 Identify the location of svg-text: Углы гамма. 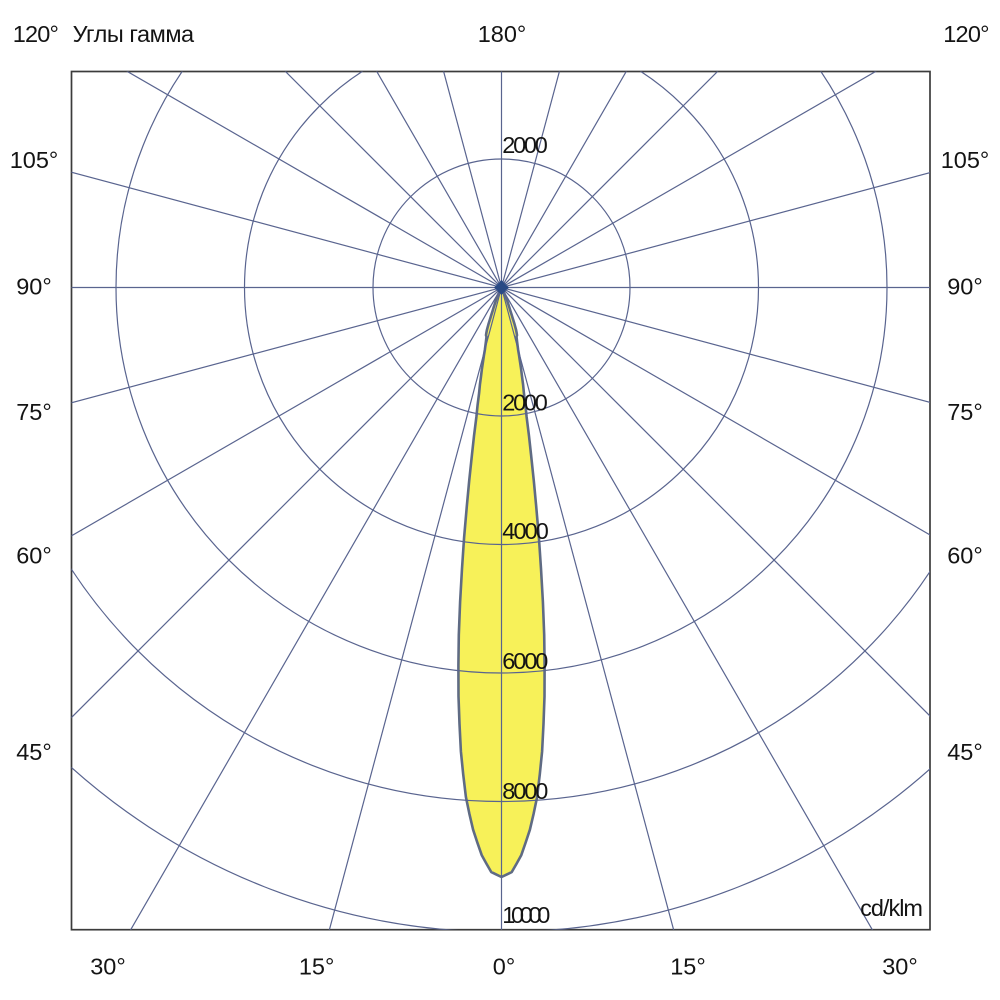
(134, 34).